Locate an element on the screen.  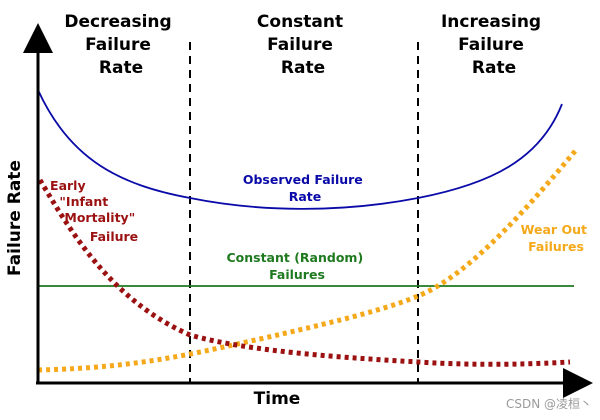
x-axis-label: Time is located at coordinates (277, 399).